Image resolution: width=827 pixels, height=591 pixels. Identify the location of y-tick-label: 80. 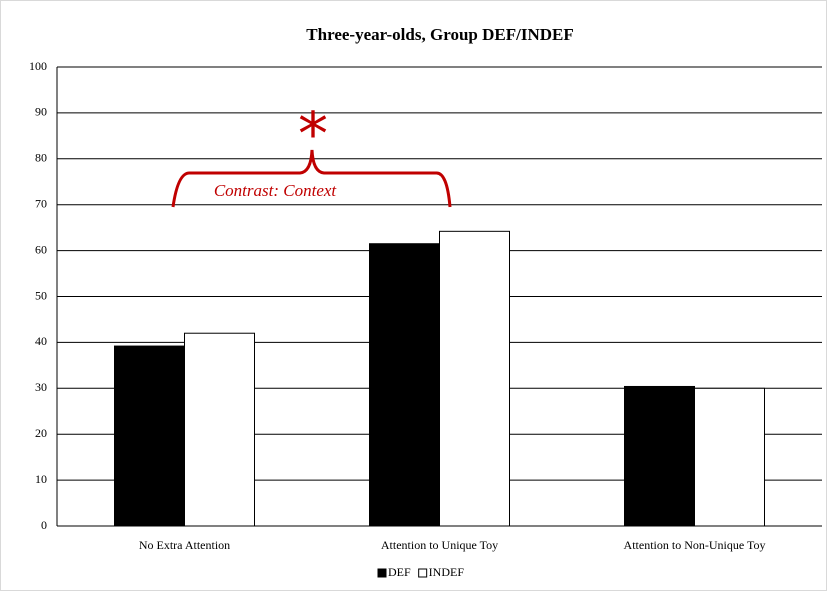
(41, 158).